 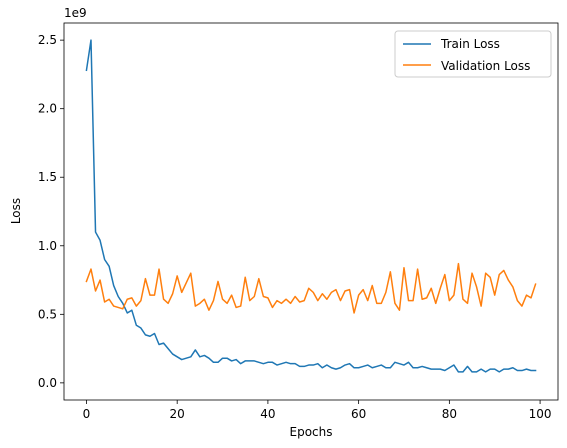 I want to click on x-tick-label: 40, so click(x=267, y=414).